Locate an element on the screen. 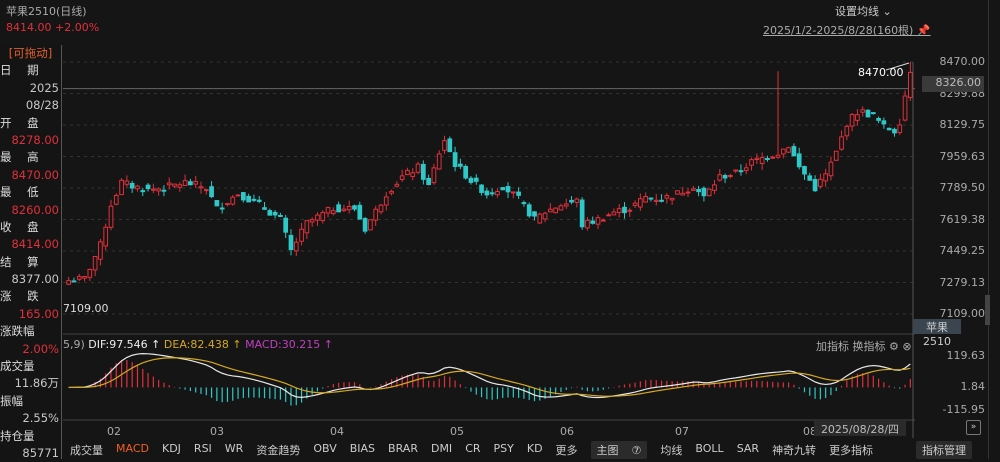 The height and width of the screenshot is (462, 1000). main-label: 主图 is located at coordinates (607, 450).